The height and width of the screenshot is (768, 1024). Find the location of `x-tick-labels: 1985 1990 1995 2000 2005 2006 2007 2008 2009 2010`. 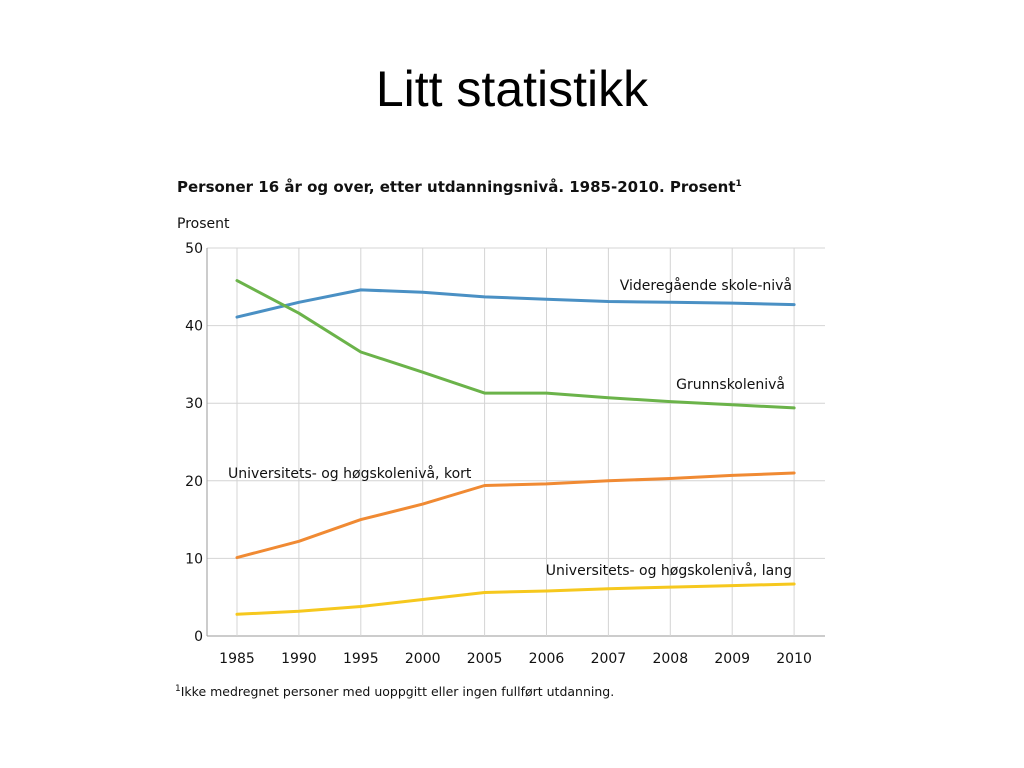

x-tick-labels: 1985 1990 1995 2000 2005 2006 2007 2008 2009 2010 is located at coordinates (515, 659).